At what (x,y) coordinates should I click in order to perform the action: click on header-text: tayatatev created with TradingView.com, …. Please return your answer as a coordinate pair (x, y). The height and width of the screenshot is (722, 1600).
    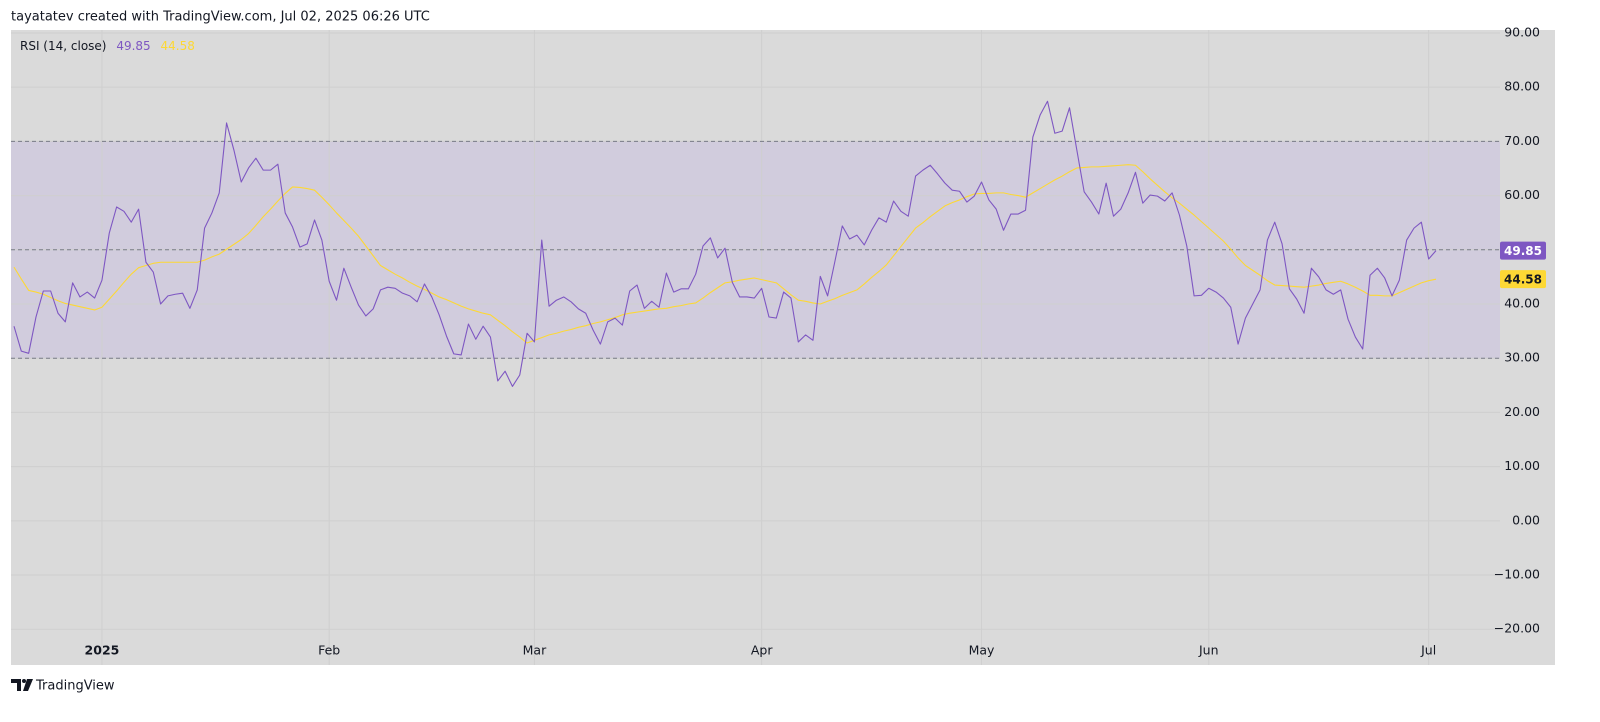
    Looking at the image, I should click on (220, 17).